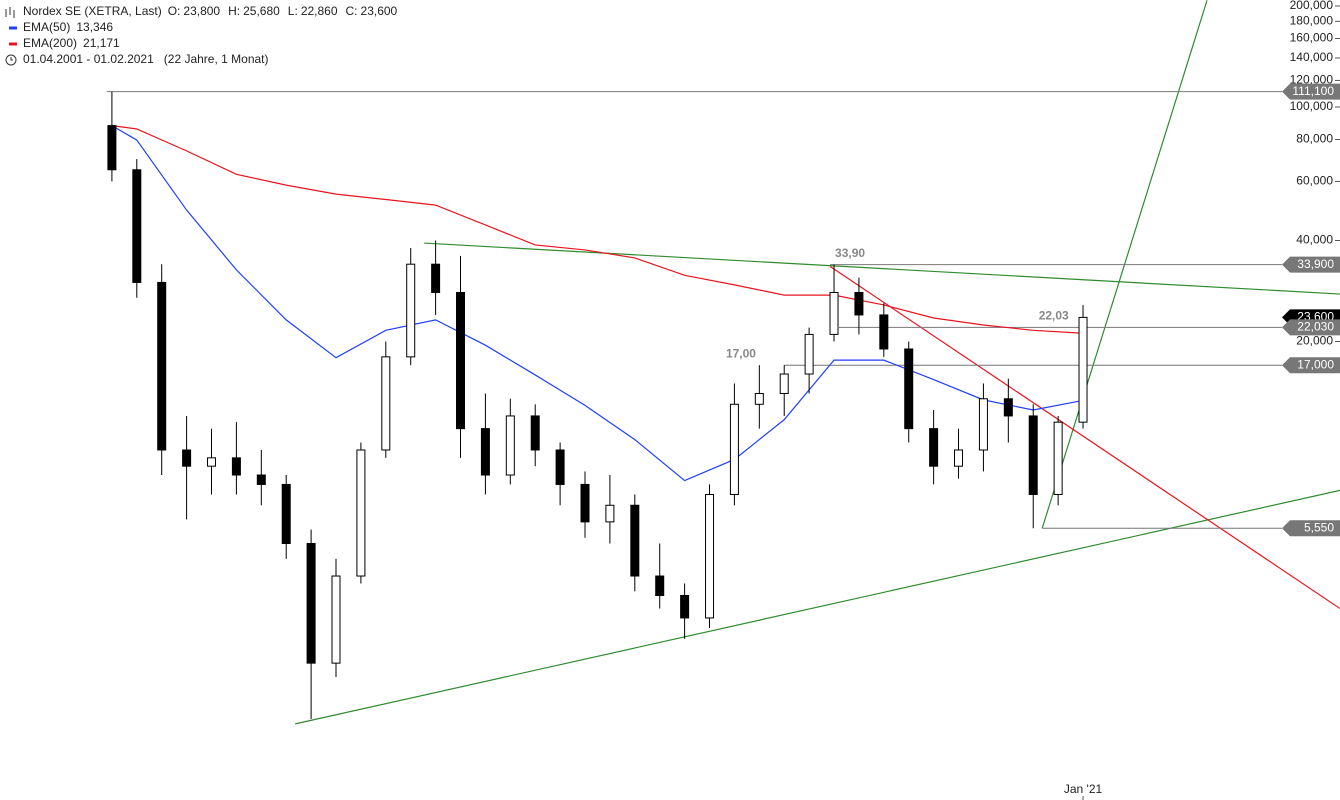 The image size is (1340, 800). Describe the element at coordinates (1314, 139) in the screenshot. I see `y-tick-label: 80,000` at that location.